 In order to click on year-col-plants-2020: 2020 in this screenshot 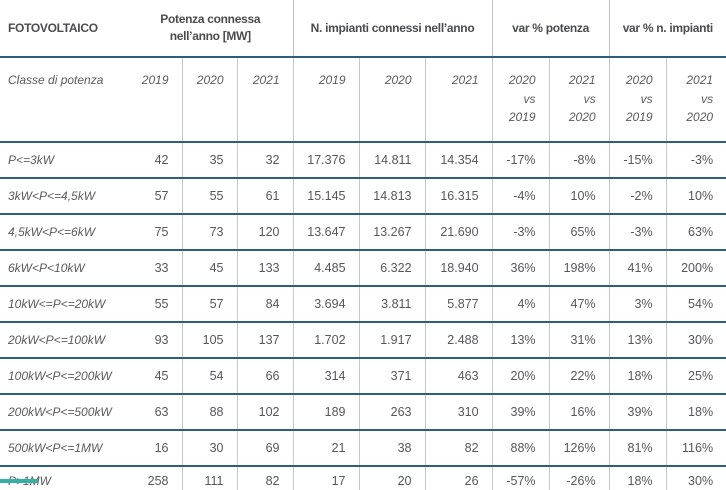, I will do `click(392, 100)`.